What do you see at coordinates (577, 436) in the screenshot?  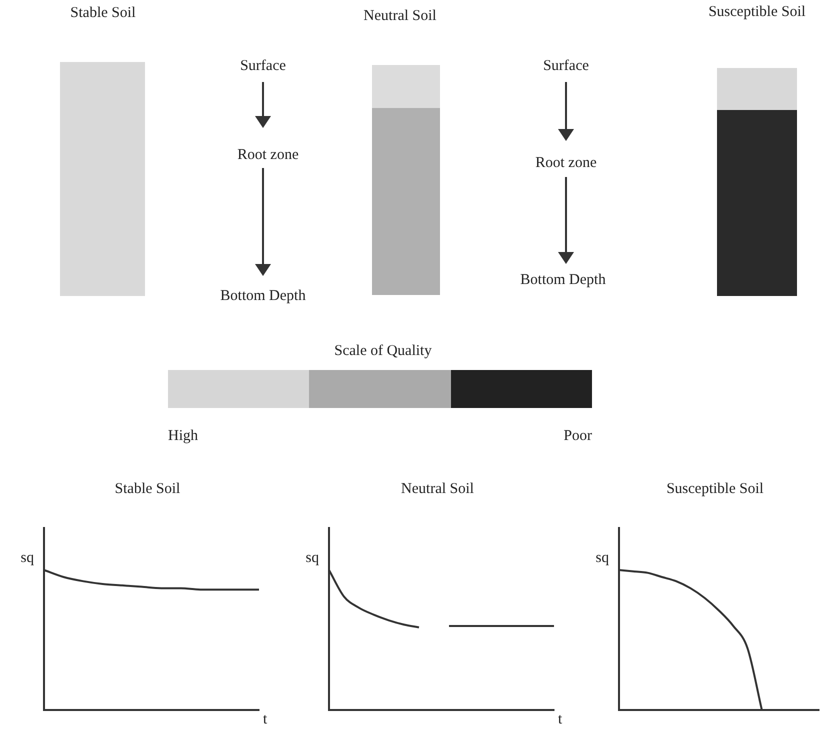 I see `text: Poor` at bounding box center [577, 436].